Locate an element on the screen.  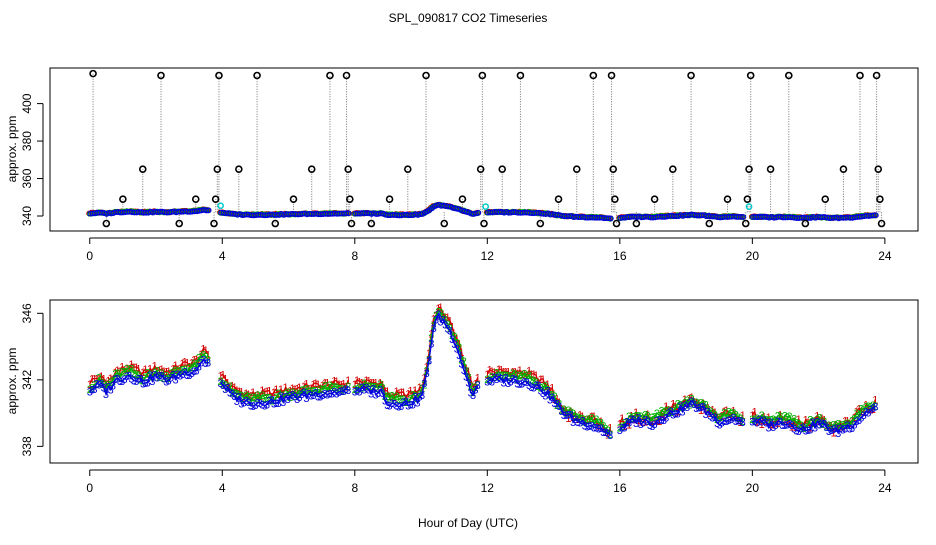
series-1-line is located at coordinates (284, 386).